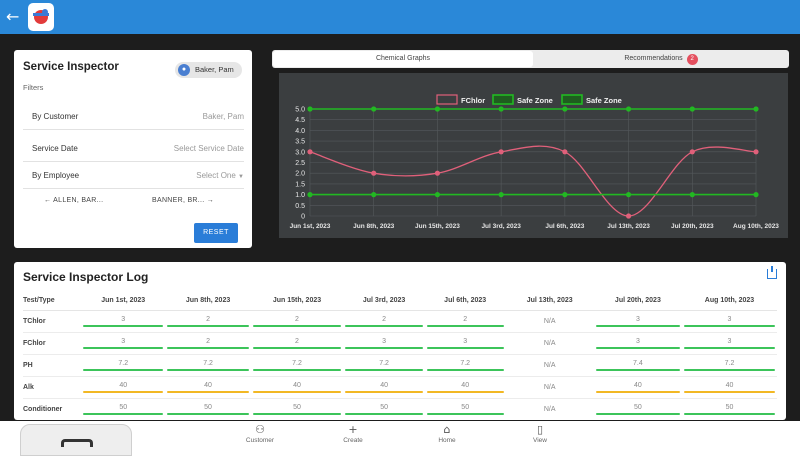  I want to click on y-tick-label: 3.0, so click(300, 152).